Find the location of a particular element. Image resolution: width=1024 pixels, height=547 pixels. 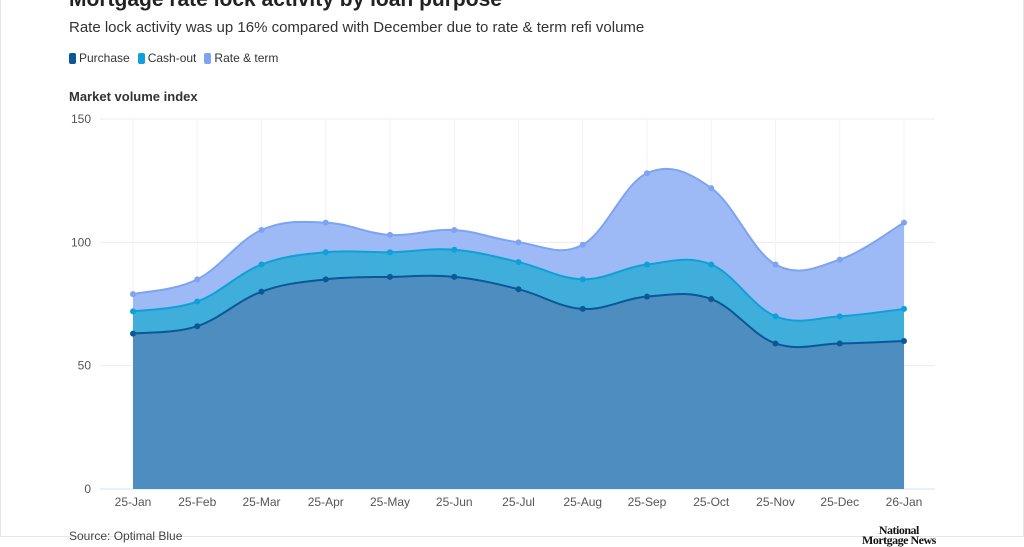

y-tick-label: 0 is located at coordinates (87, 489).